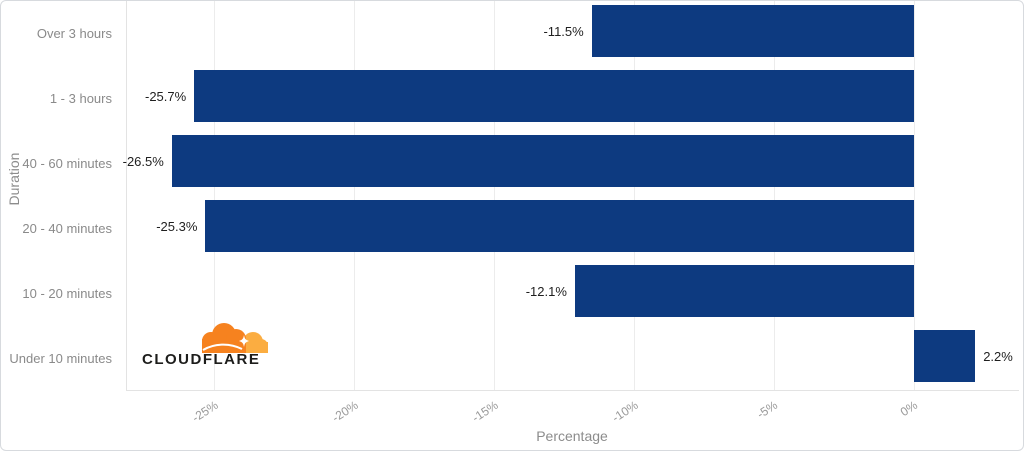 The image size is (1024, 451). Describe the element at coordinates (572, 436) in the screenshot. I see `x-axis-title: Percentage` at that location.